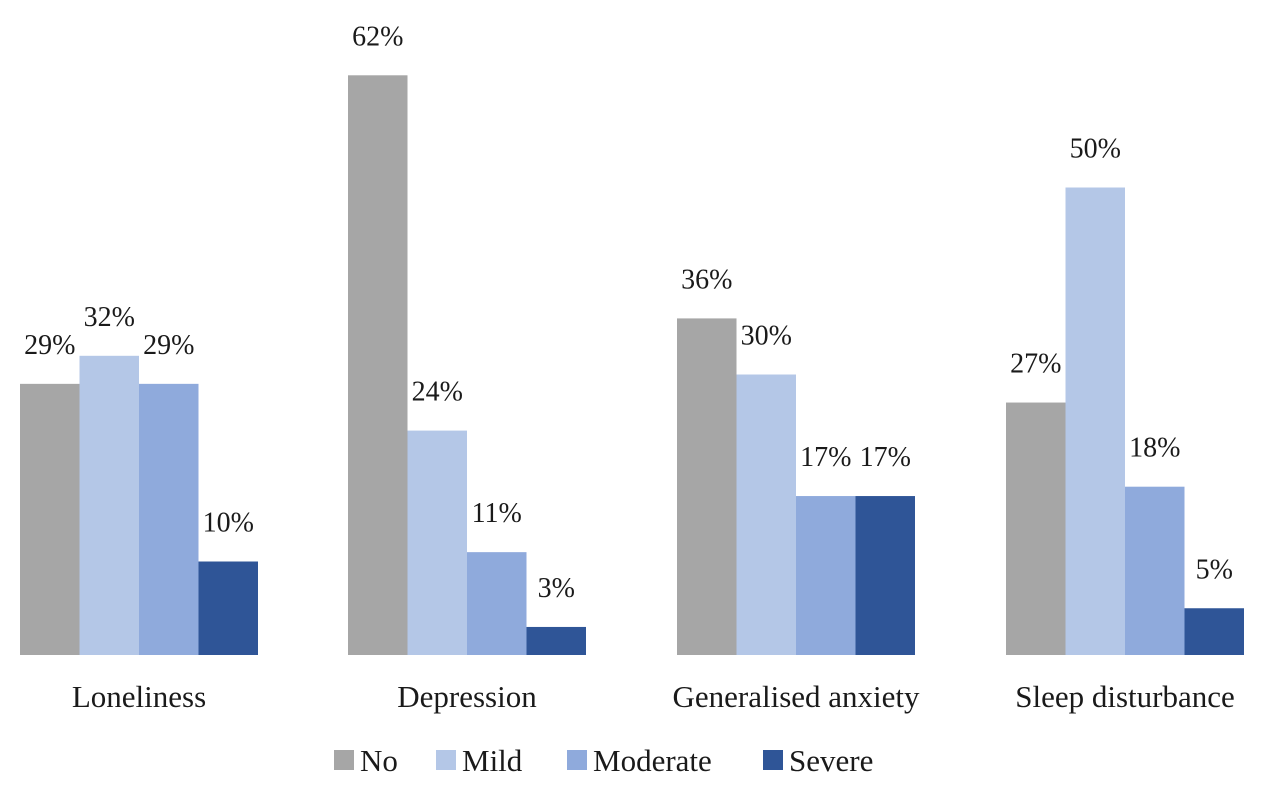 The height and width of the screenshot is (794, 1280). Describe the element at coordinates (228, 523) in the screenshot. I see `data-label-loneliness-severe: 10%` at that location.